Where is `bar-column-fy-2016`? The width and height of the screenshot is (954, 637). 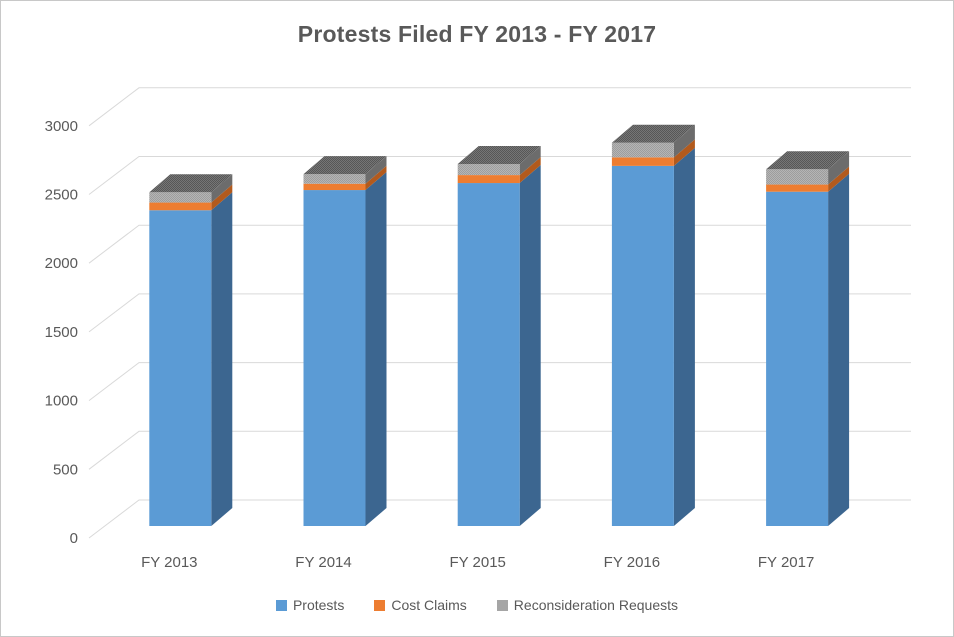 bar-column-fy-2016 is located at coordinates (653, 325).